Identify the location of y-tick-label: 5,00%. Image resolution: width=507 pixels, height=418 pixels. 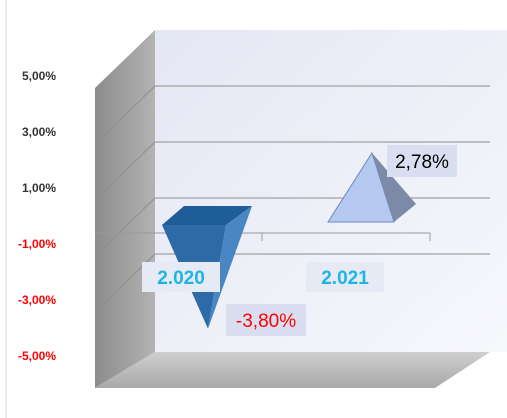
(39, 76).